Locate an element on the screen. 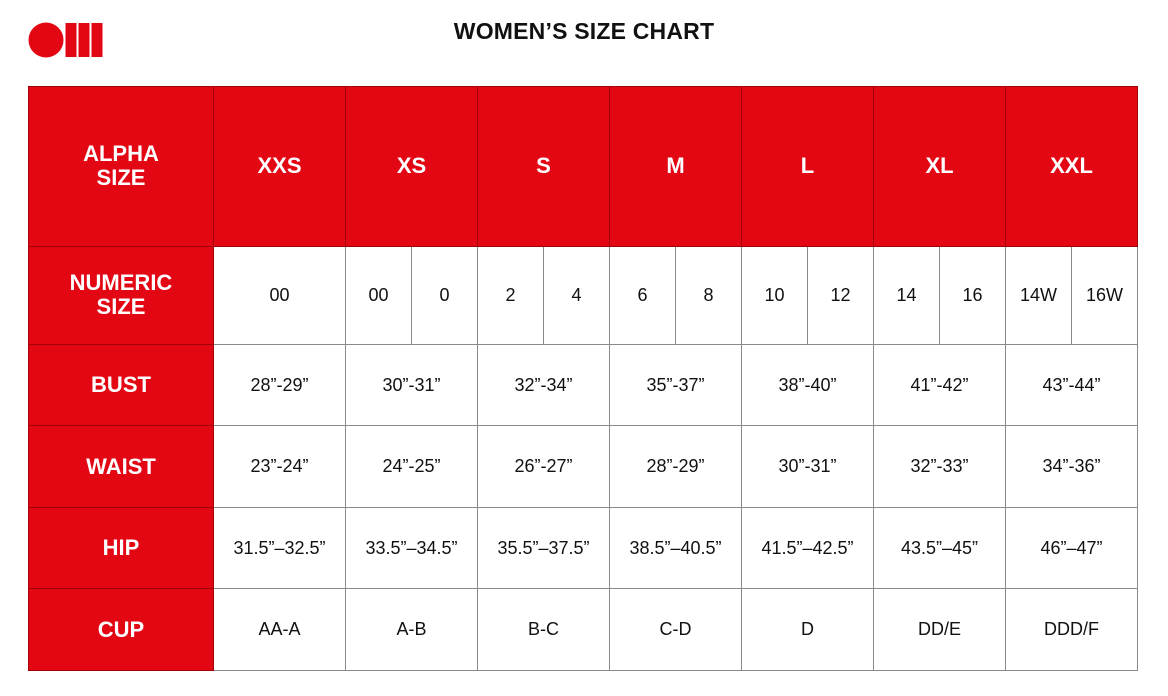  row-label-text: HIP is located at coordinates (121, 548).